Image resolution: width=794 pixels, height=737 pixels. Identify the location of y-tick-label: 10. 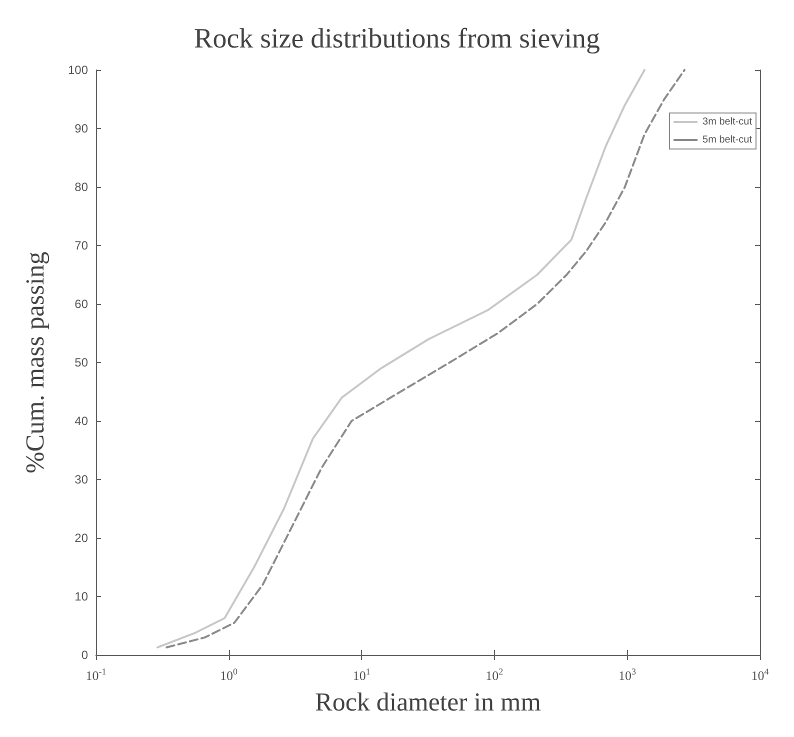
(81, 597).